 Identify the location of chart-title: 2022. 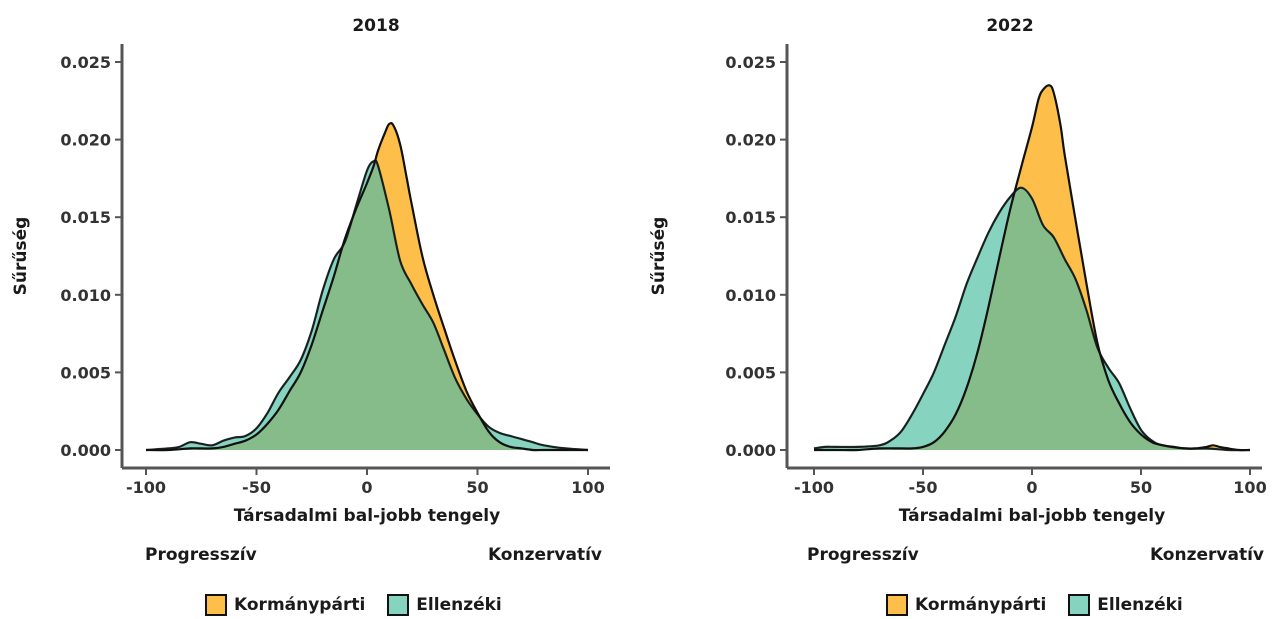
(1009, 26).